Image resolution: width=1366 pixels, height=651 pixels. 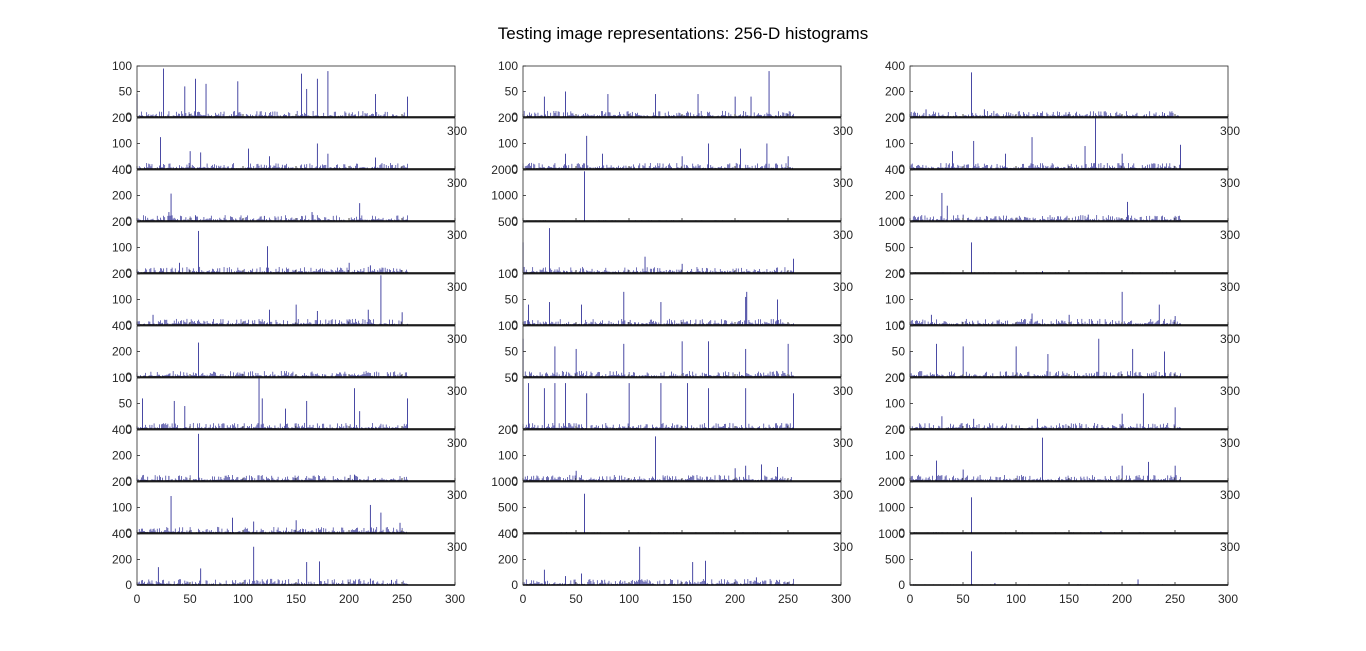 I want to click on y-tick-label: 0, so click(x=128, y=481).